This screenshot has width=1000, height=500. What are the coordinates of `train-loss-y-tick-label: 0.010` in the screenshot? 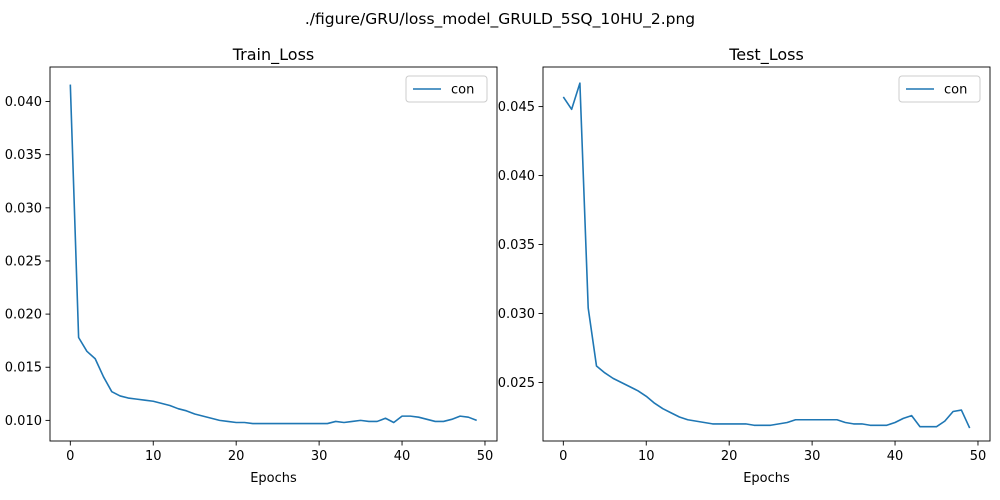 It's located at (23, 421).